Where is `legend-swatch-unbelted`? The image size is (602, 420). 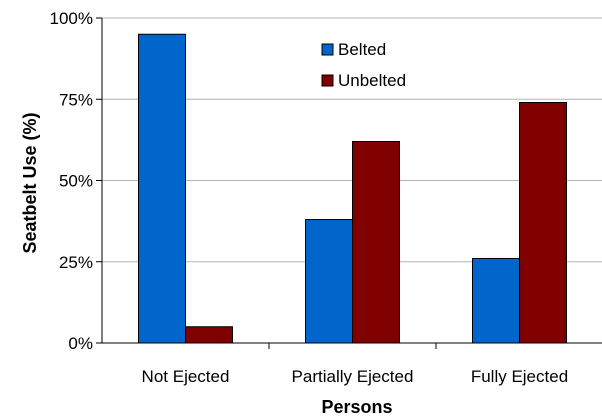
legend-swatch-unbelted is located at coordinates (327, 80).